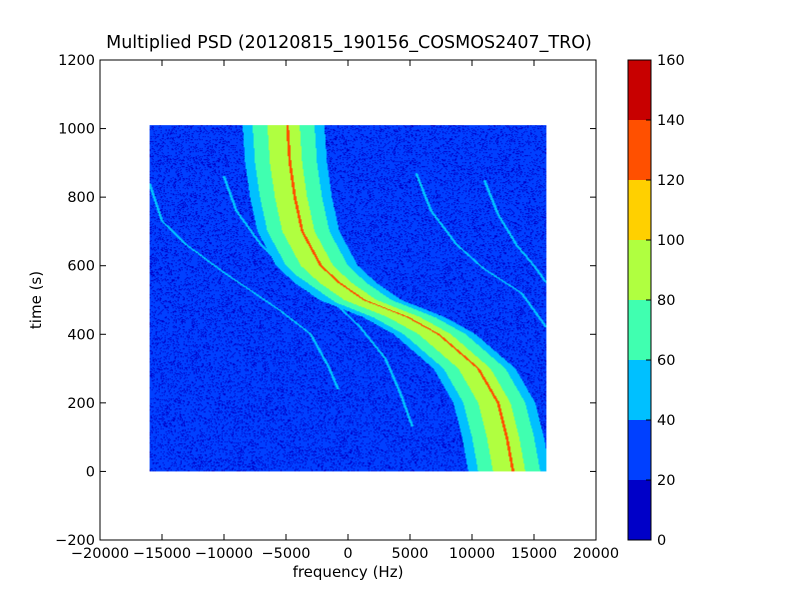  I want to click on x-tick-label: 5000, so click(410, 554).